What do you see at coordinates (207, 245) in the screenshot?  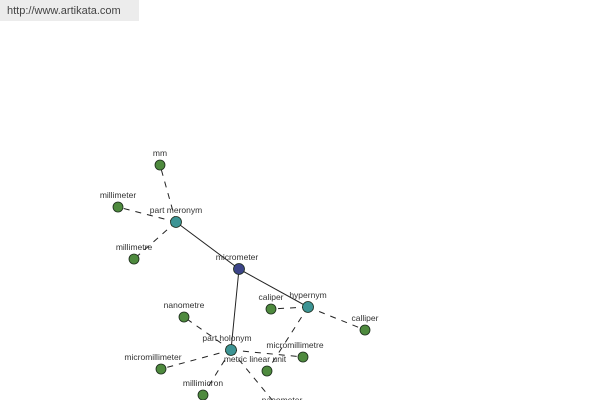 I see `edge-micrometer-part_meronym` at bounding box center [207, 245].